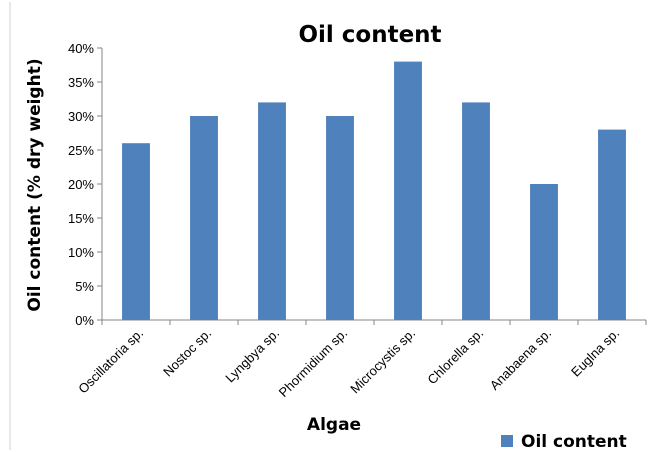 This screenshot has height=452, width=663. Describe the element at coordinates (81, 150) in the screenshot. I see `y-tick-label: 25%` at that location.